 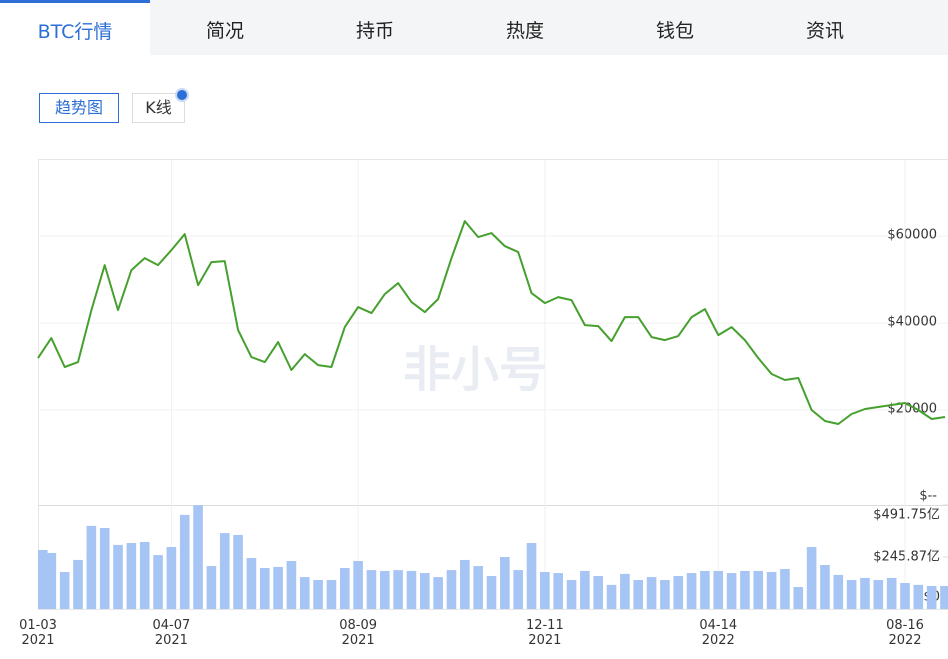 I want to click on tab: BTC行情, so click(x=75, y=27).